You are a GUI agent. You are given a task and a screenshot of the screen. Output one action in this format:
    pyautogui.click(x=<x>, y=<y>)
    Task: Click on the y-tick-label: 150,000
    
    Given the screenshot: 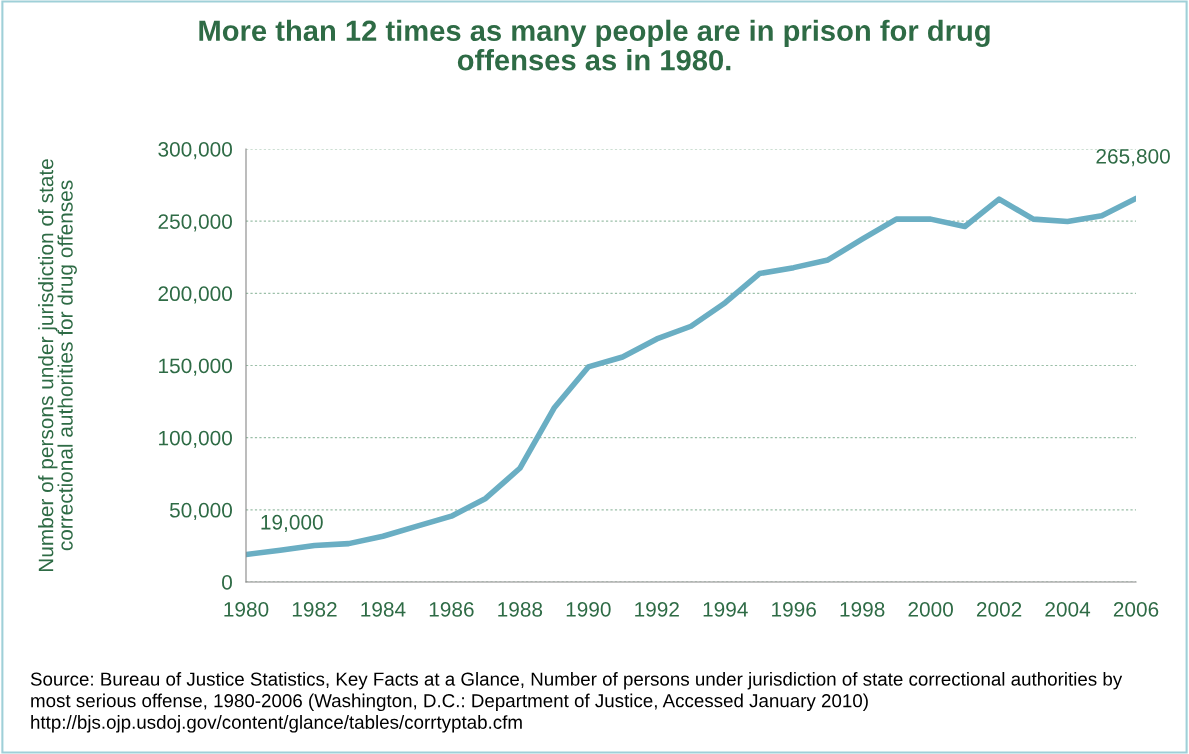 What is the action you would take?
    pyautogui.click(x=195, y=367)
    